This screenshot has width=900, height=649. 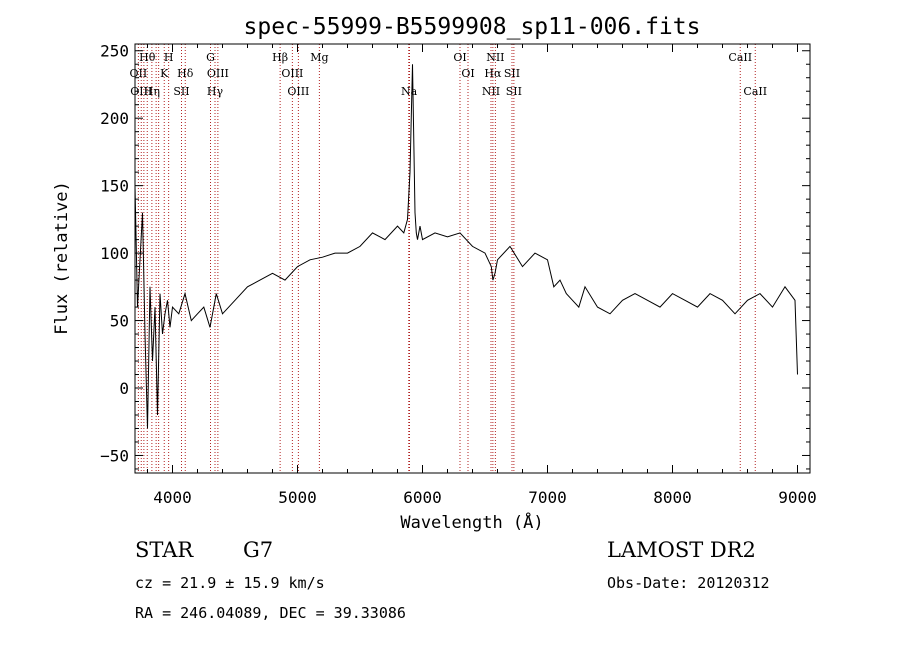 I want to click on x-tick-label-7000: 7000, so click(x=547, y=497).